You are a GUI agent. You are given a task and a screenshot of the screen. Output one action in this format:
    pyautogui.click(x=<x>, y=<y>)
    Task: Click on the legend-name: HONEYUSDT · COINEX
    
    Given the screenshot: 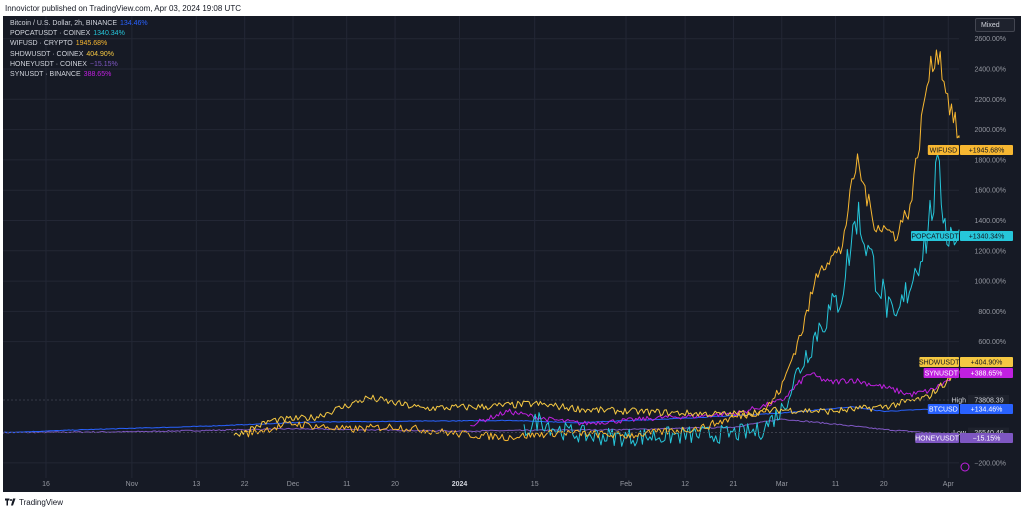 What is the action you would take?
    pyautogui.click(x=48, y=64)
    